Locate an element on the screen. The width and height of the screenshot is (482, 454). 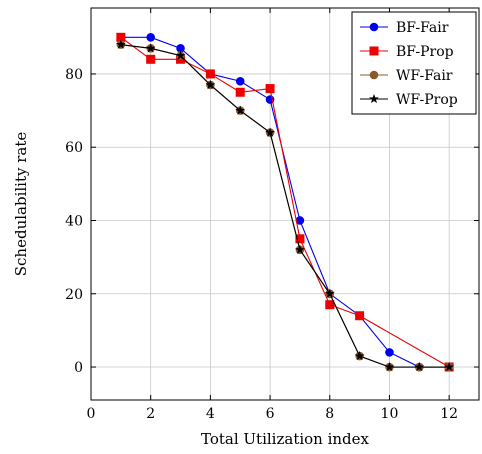
y-axis-label: Schedulability rate is located at coordinates (21, 204).